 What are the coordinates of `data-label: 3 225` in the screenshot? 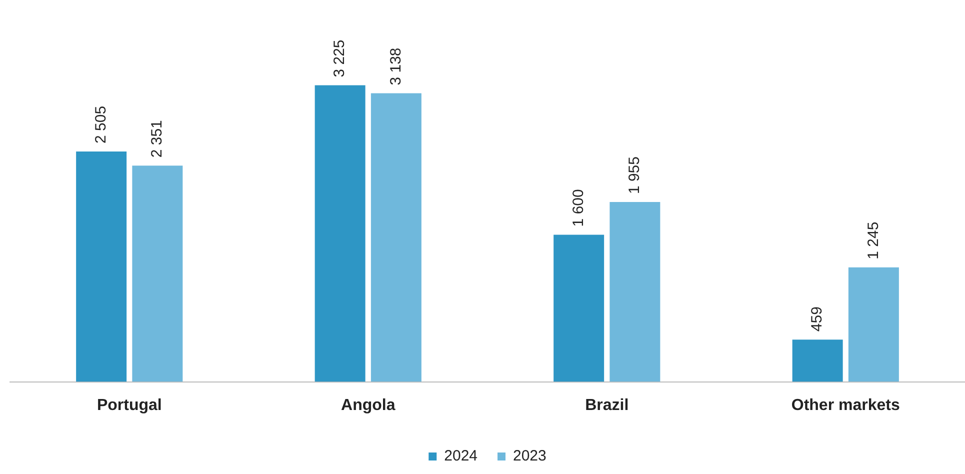 It's located at (339, 59).